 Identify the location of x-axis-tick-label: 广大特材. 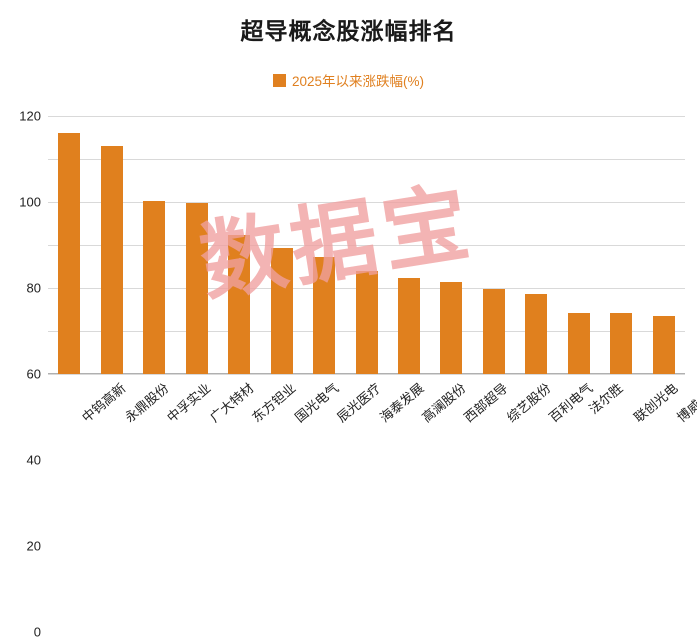
(231, 403).